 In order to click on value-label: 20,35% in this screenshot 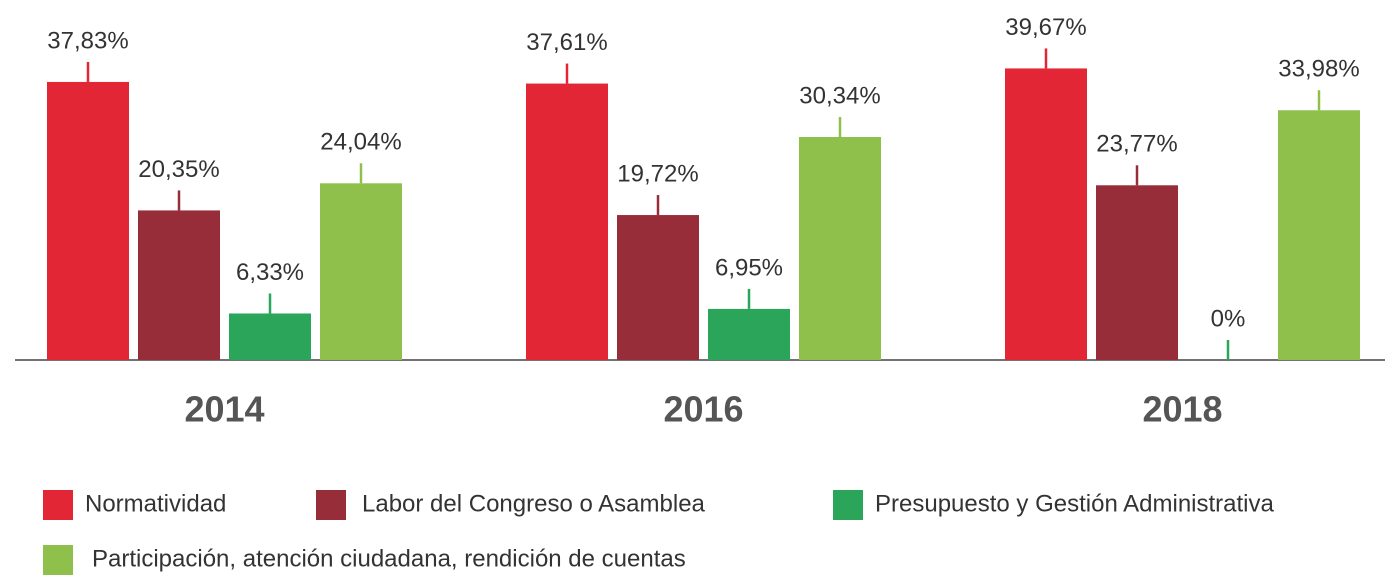, I will do `click(178, 169)`.